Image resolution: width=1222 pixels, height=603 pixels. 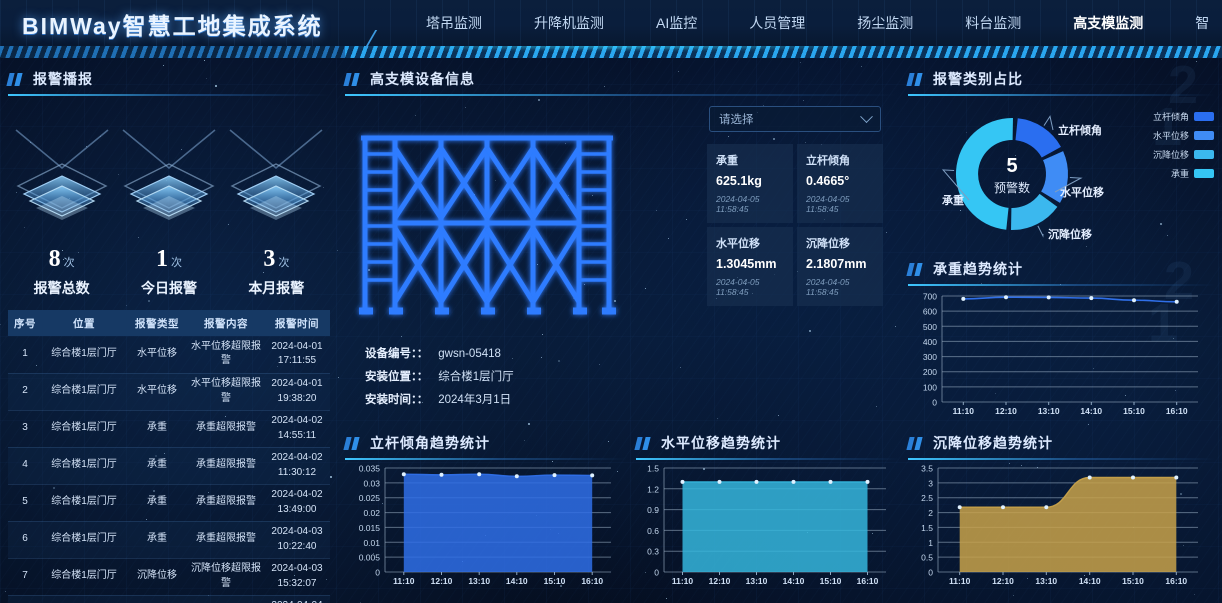 I want to click on panel-title-text: 报警播报, so click(x=63, y=79).